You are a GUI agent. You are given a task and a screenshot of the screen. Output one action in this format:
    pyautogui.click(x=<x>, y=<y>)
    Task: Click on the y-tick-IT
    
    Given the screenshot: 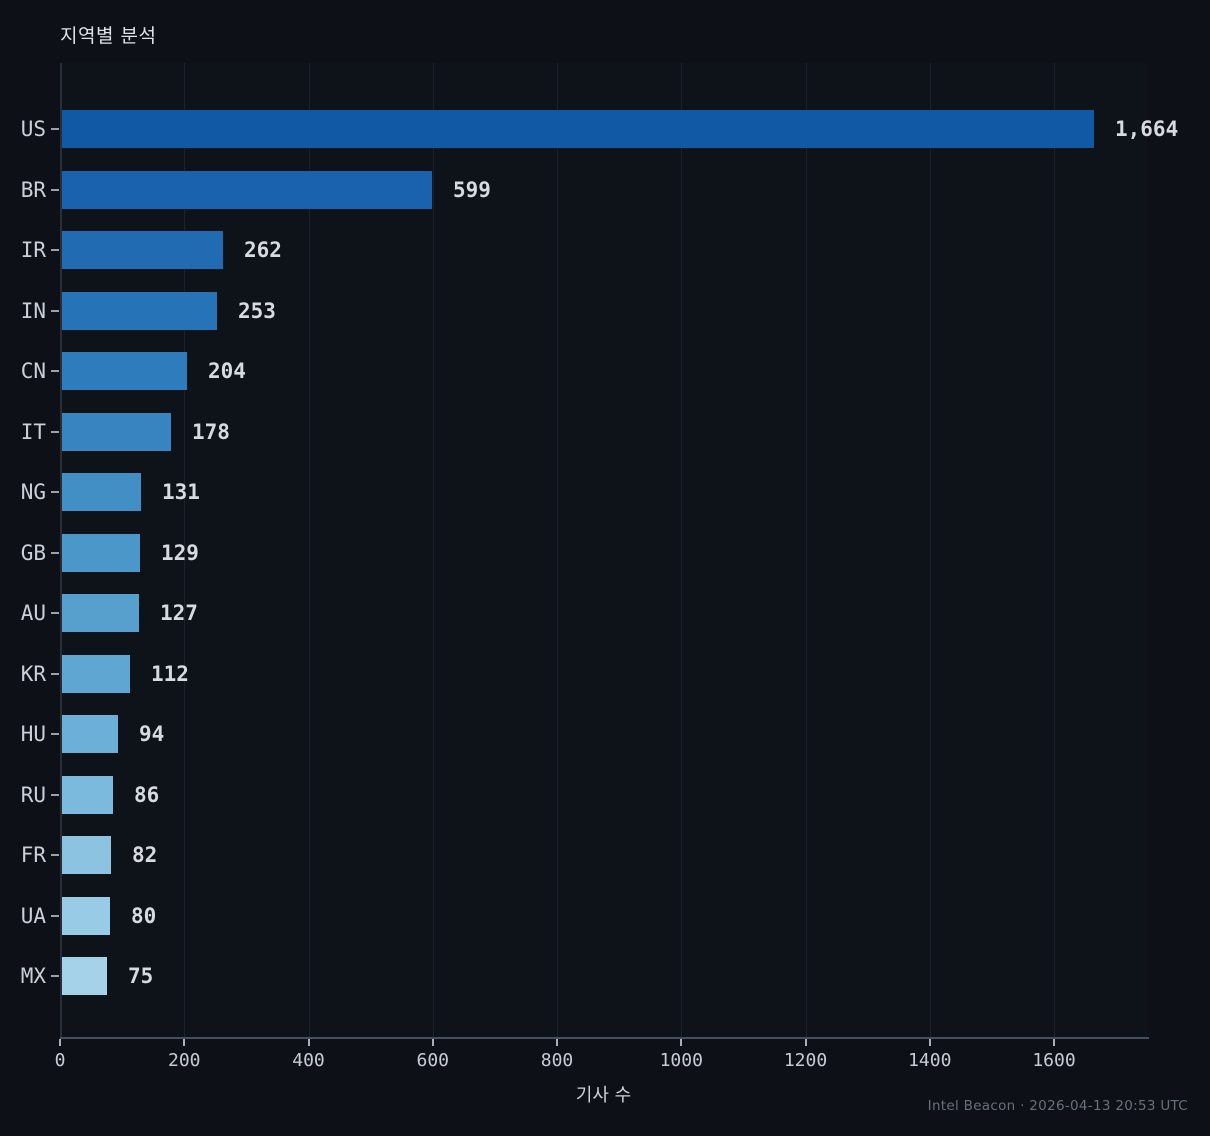 What is the action you would take?
    pyautogui.click(x=55, y=431)
    